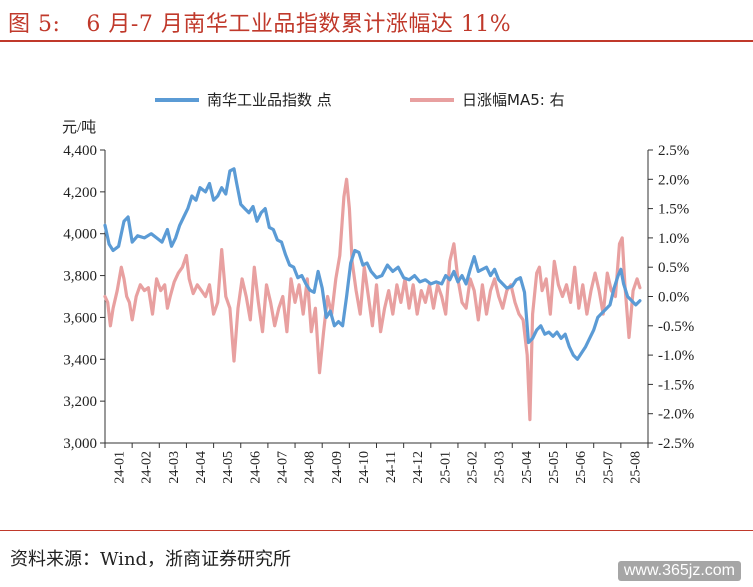  I want to click on title-rule, so click(376, 41).